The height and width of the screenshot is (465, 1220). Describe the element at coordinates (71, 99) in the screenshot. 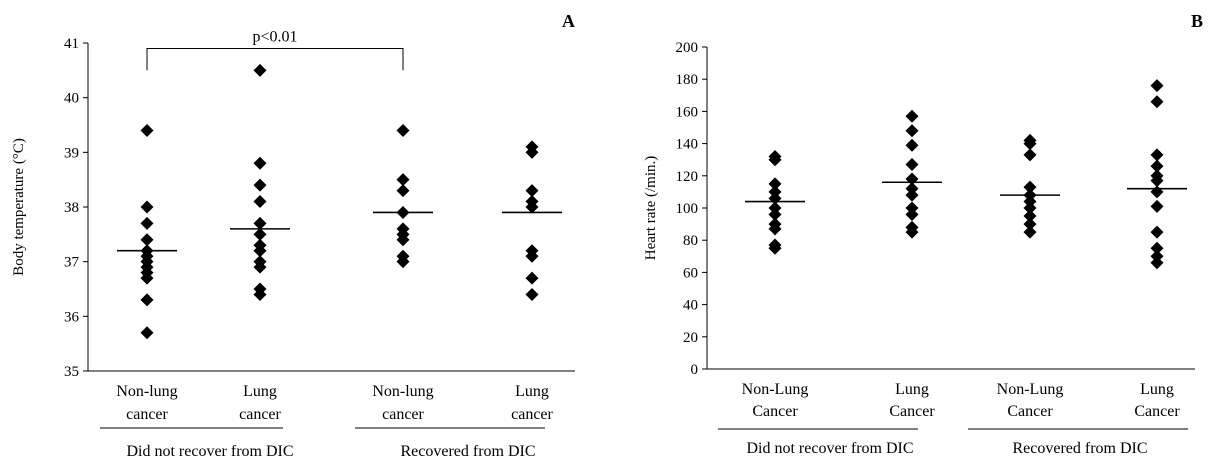

I see `y-tick-label: 40` at that location.